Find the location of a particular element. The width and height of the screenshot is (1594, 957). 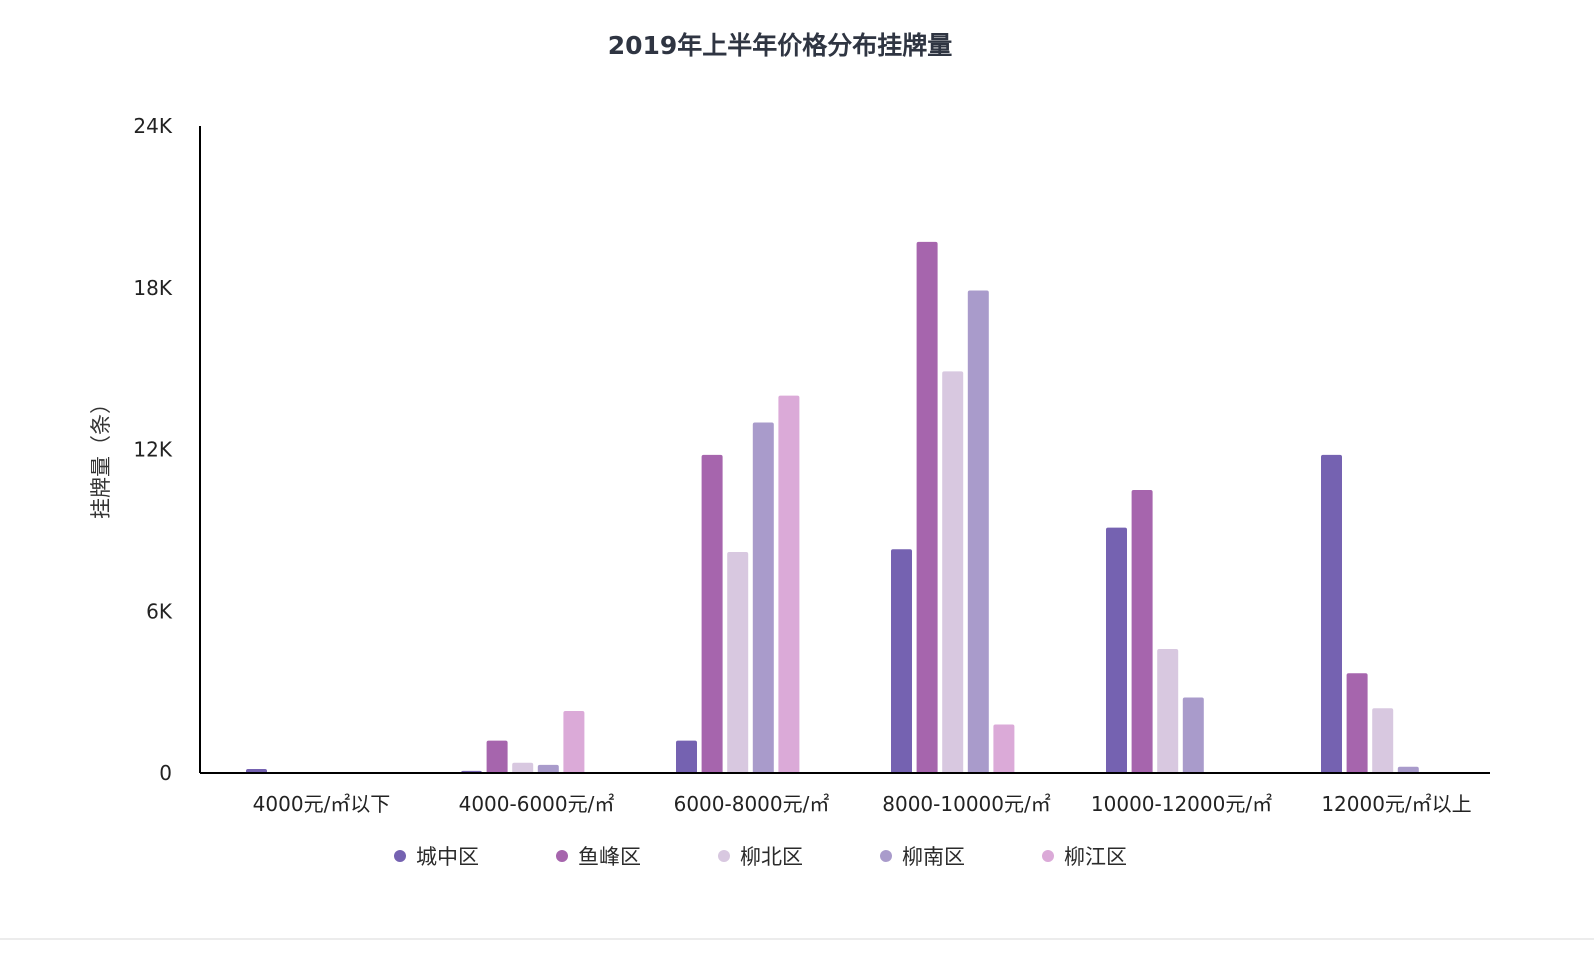

legend: 城中区 鱼峰区 柳北区 柳南区 柳江区 is located at coordinates (799, 856).